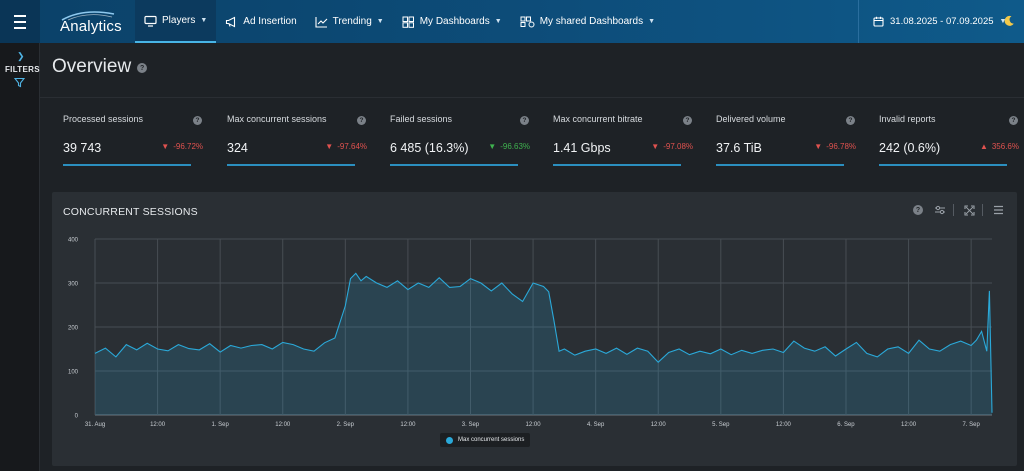 This screenshot has height=471, width=1024. What do you see at coordinates (92, 66) in the screenshot?
I see `page-title: Overview` at bounding box center [92, 66].